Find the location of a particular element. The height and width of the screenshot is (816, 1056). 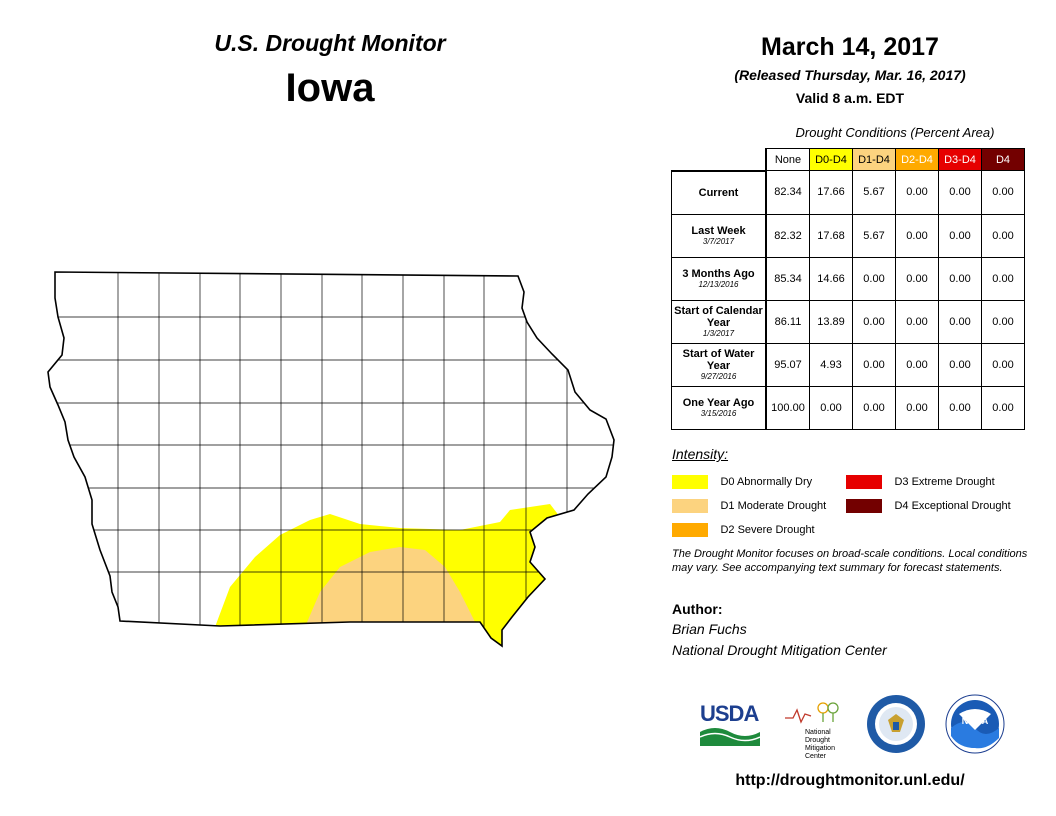

row-label-date: 1/3/2017 is located at coordinates (718, 333).